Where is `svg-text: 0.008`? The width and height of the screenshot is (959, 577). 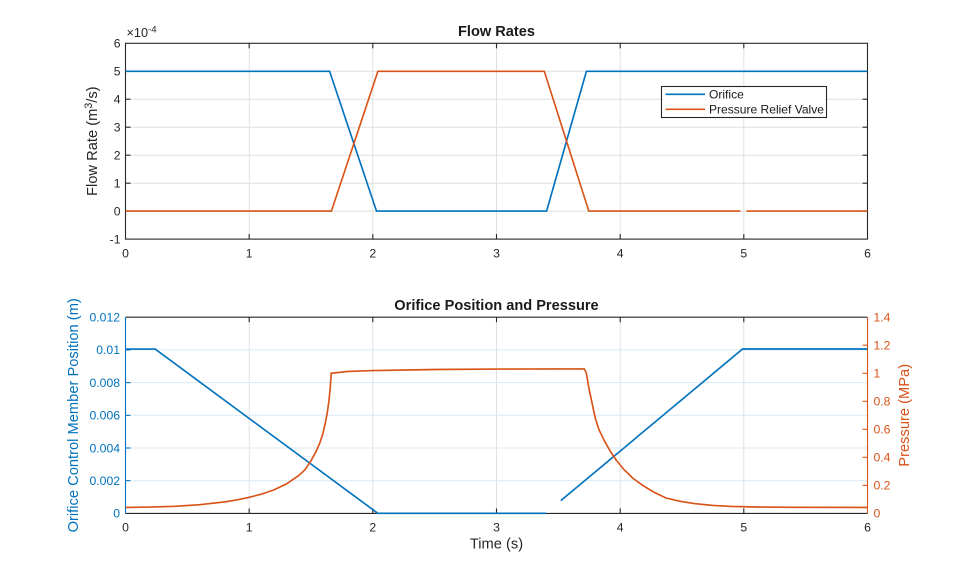
svg-text: 0.008 is located at coordinates (105, 383).